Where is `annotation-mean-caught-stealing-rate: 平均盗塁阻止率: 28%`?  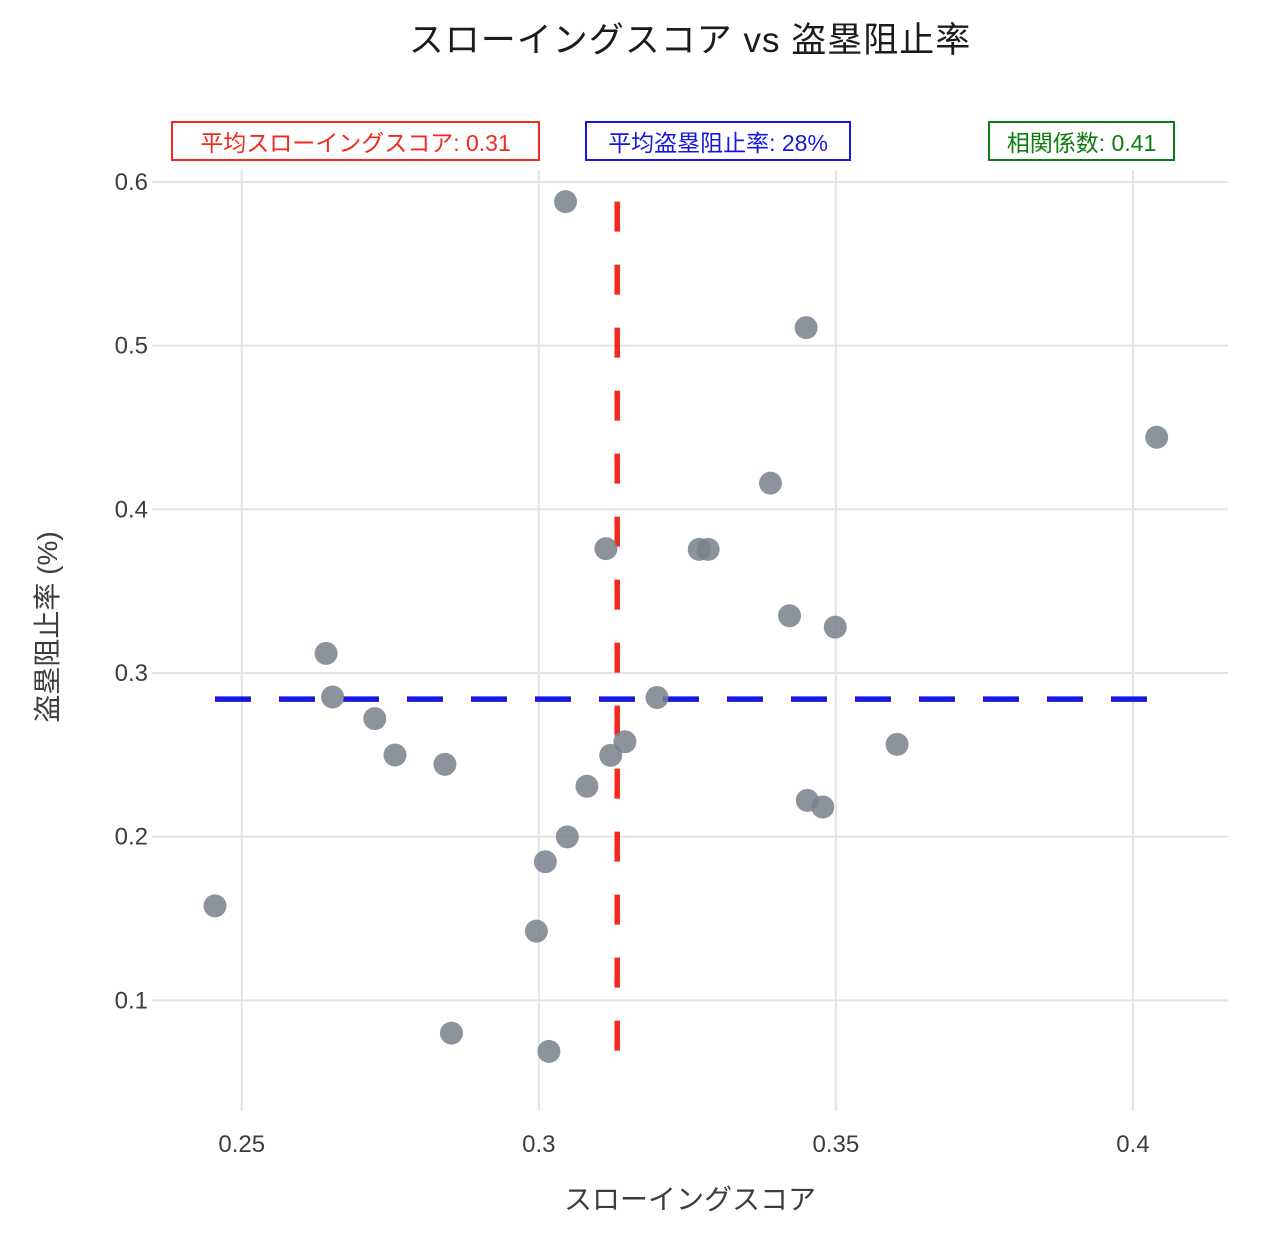
annotation-mean-caught-stealing-rate: 平均盗塁阻止率: 28% is located at coordinates (718, 141).